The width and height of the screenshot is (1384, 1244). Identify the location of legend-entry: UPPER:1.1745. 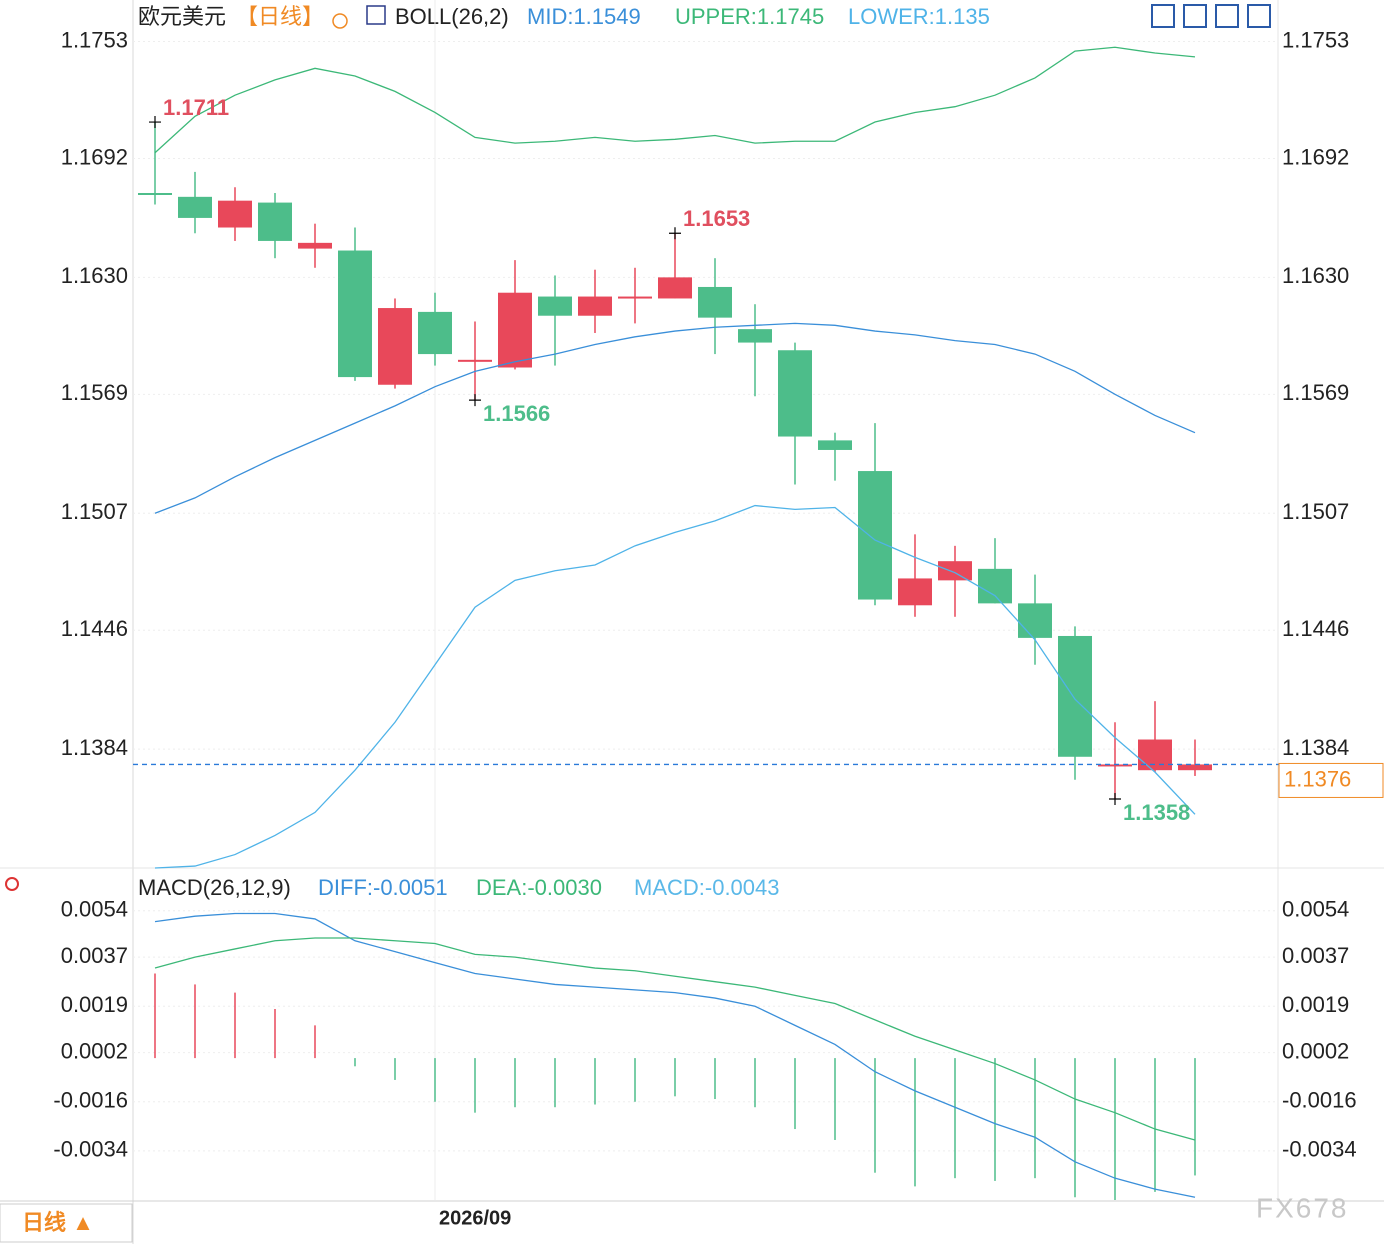
(749, 16).